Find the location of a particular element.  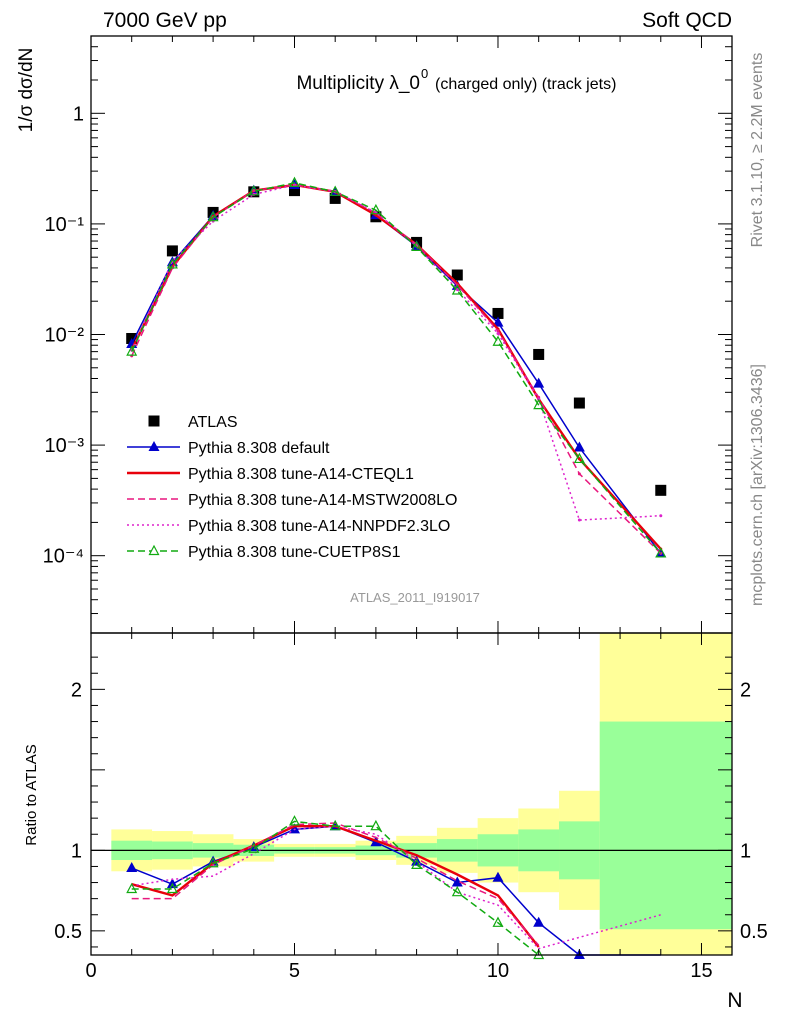

ratio-series-3-line is located at coordinates (396, 887).